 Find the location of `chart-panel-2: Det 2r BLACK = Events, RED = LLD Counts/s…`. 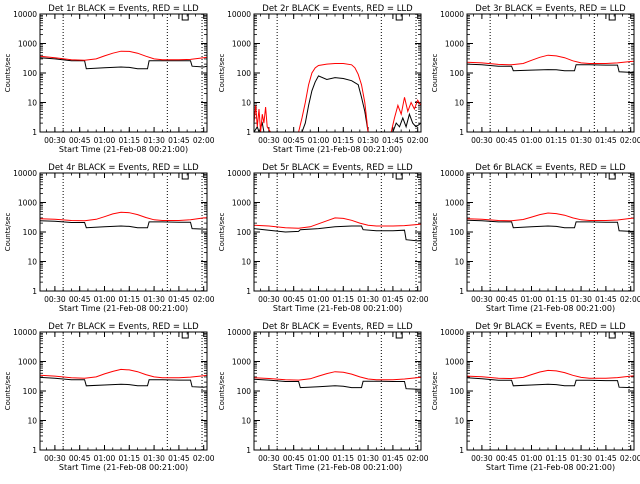

chart-panel-2: Det 2r BLACK = Events, RED = LLD Counts/s… is located at coordinates (323, 79).